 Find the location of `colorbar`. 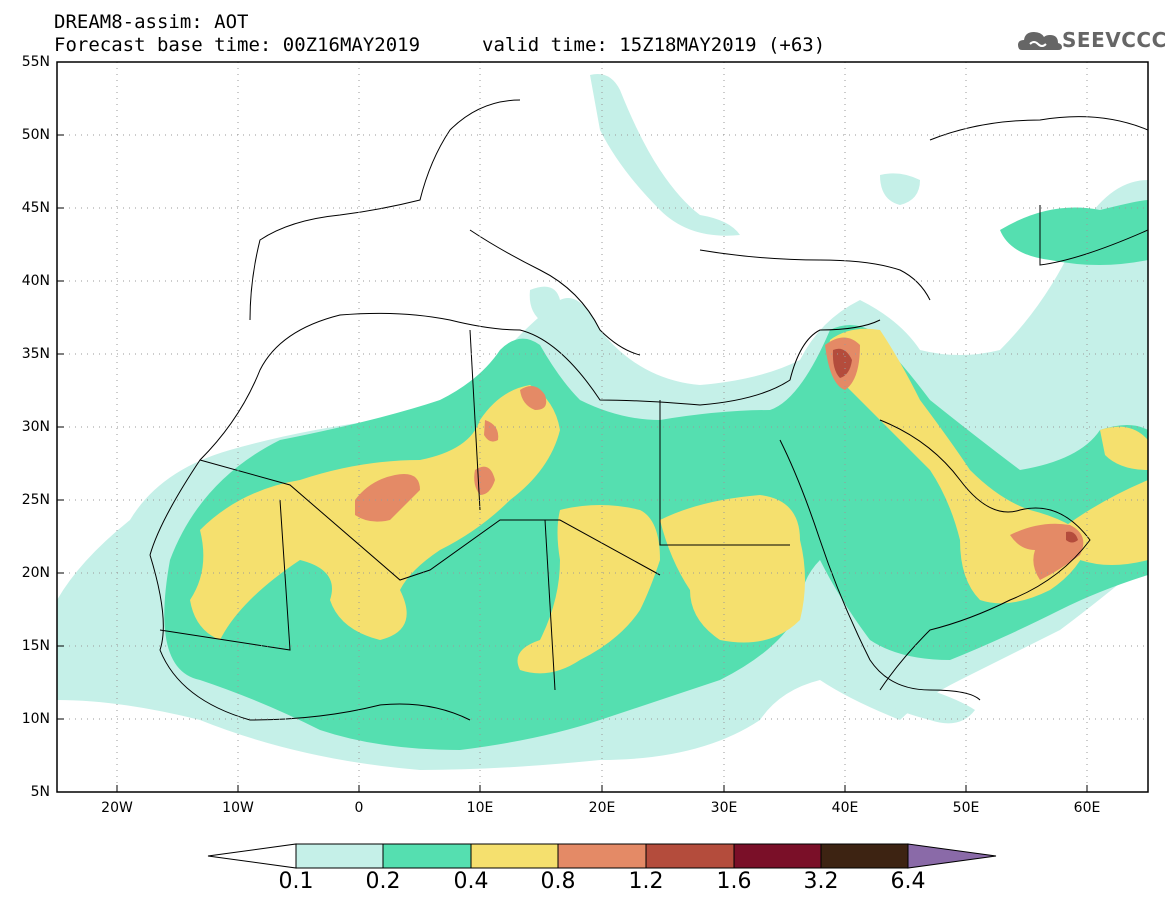

colorbar is located at coordinates (602, 856).